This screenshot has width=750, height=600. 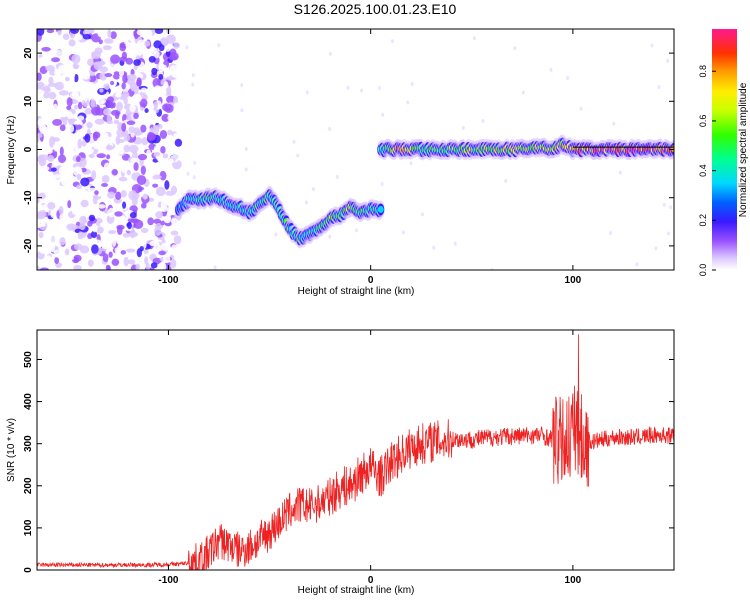 I want to click on snr-y-tick-label: 400, so click(x=28, y=401).